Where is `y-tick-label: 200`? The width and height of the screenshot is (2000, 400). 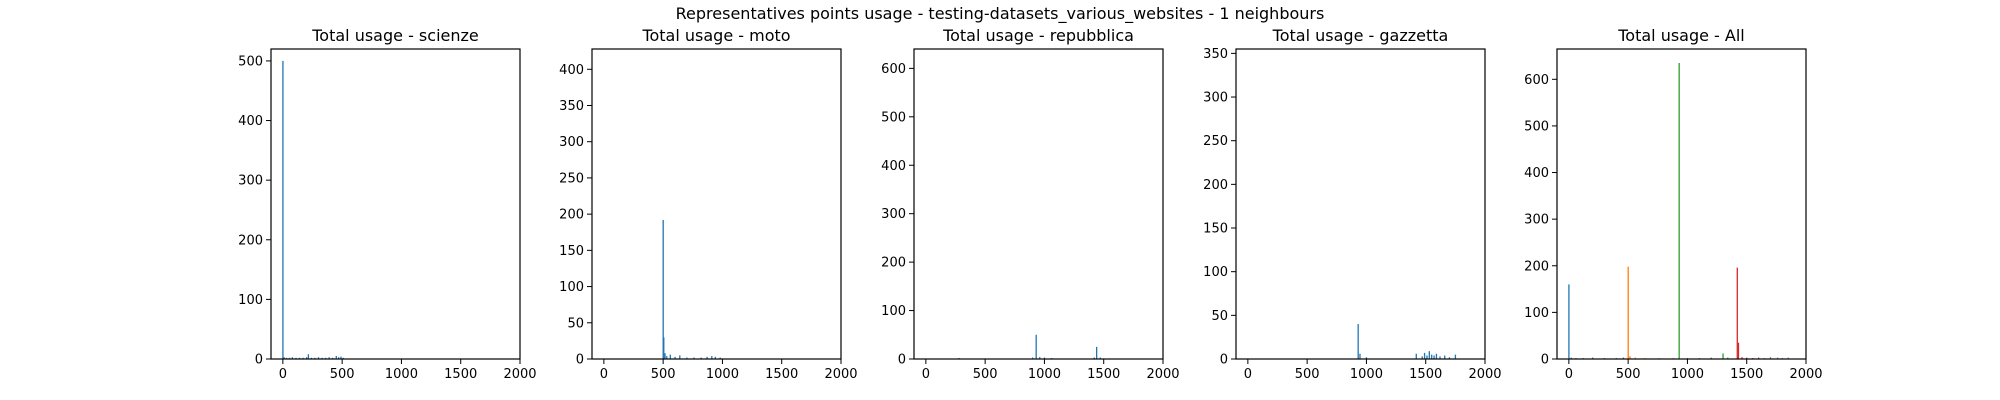 y-tick-label: 200 is located at coordinates (1215, 185).